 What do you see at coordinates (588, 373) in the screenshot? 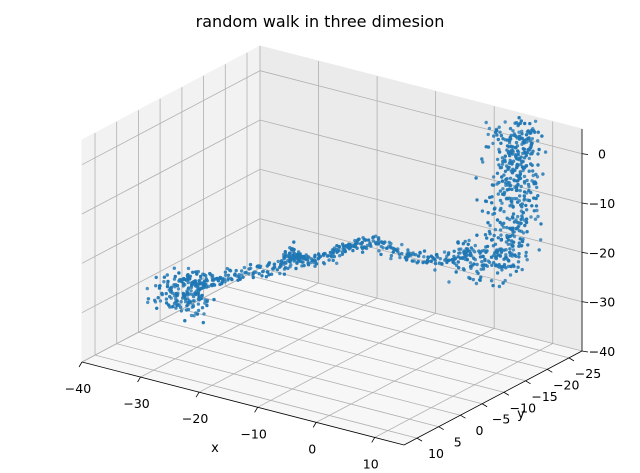
I see `y-tick-label: −25` at bounding box center [588, 373].